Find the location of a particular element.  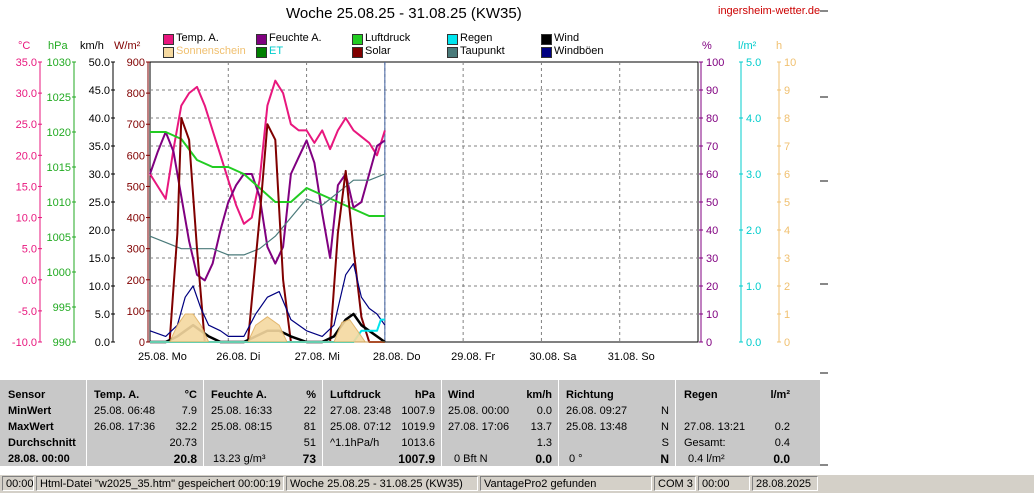

status-time: 00:00 is located at coordinates (18, 483).